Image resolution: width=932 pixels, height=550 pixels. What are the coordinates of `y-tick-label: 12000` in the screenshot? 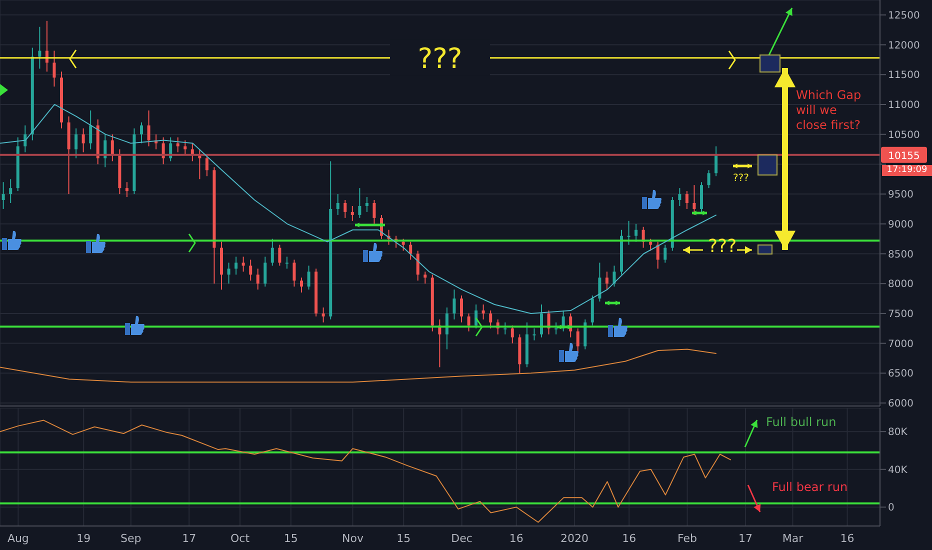 It's located at (904, 46).